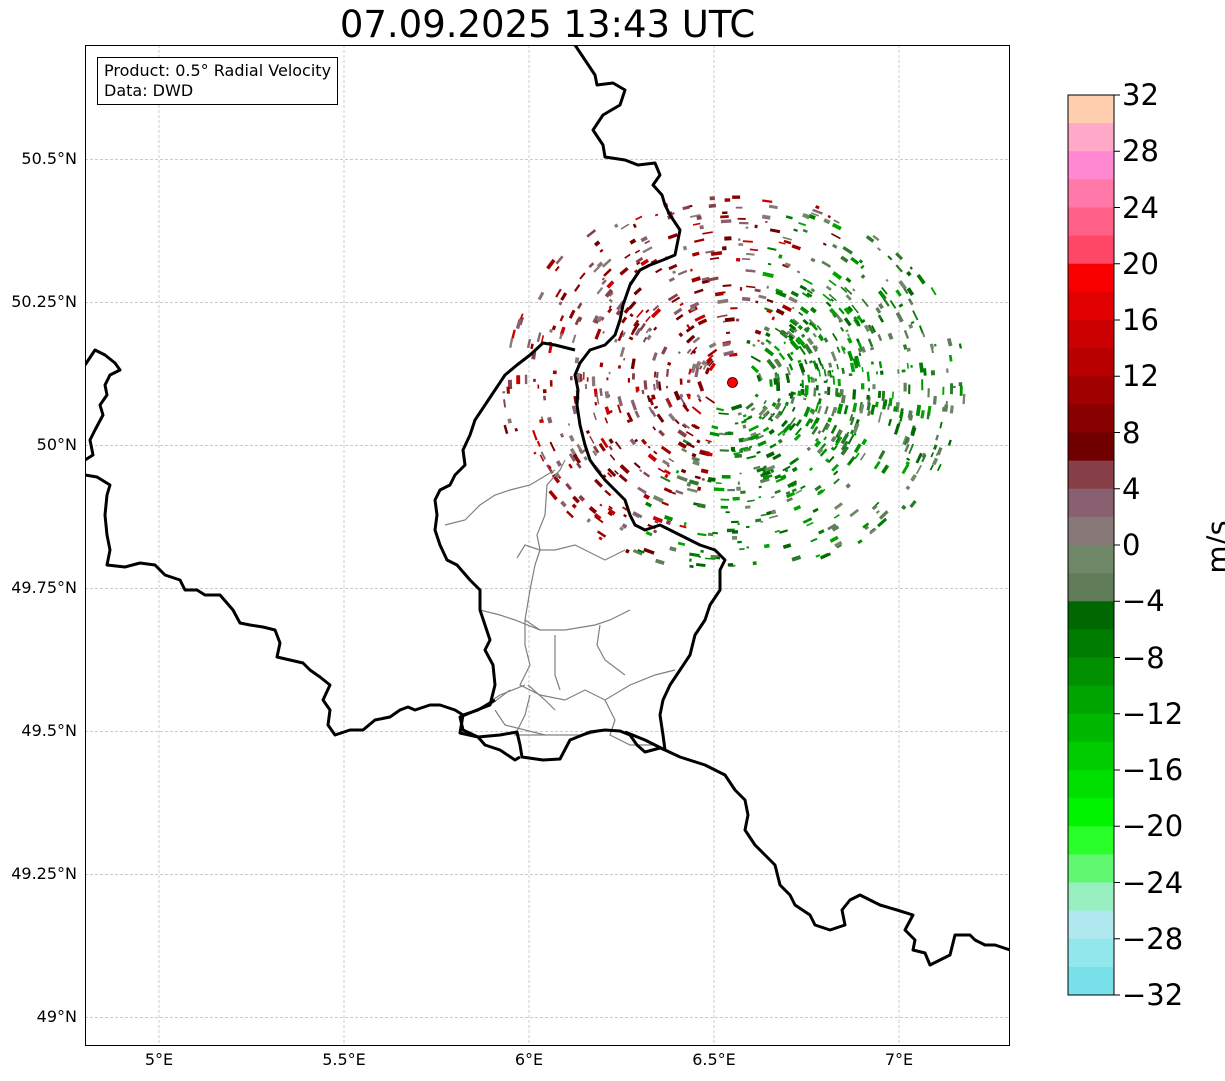  I want to click on lon-tick-label: 6°E, so click(529, 1059).